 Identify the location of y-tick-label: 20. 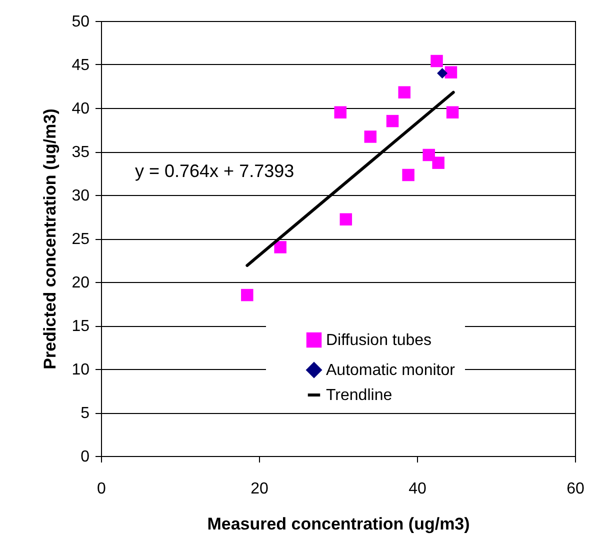
(81, 283).